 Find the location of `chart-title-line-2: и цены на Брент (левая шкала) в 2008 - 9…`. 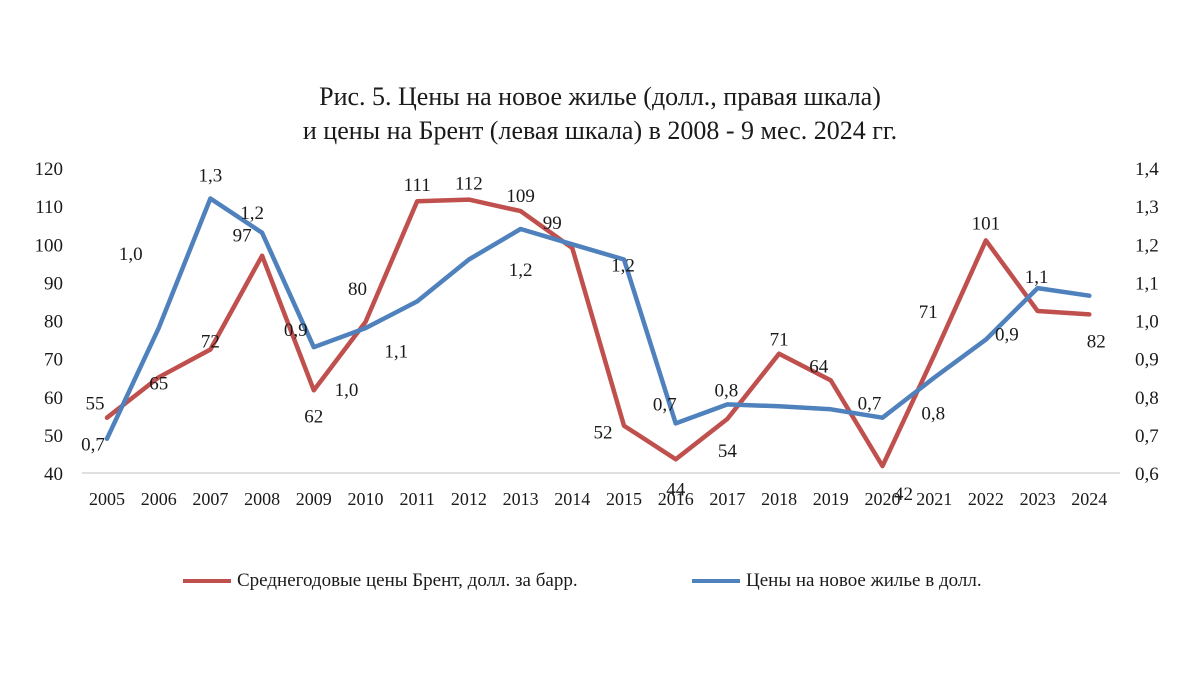

chart-title-line-2: и цены на Брент (левая шкала) в 2008 - 9… is located at coordinates (600, 130).